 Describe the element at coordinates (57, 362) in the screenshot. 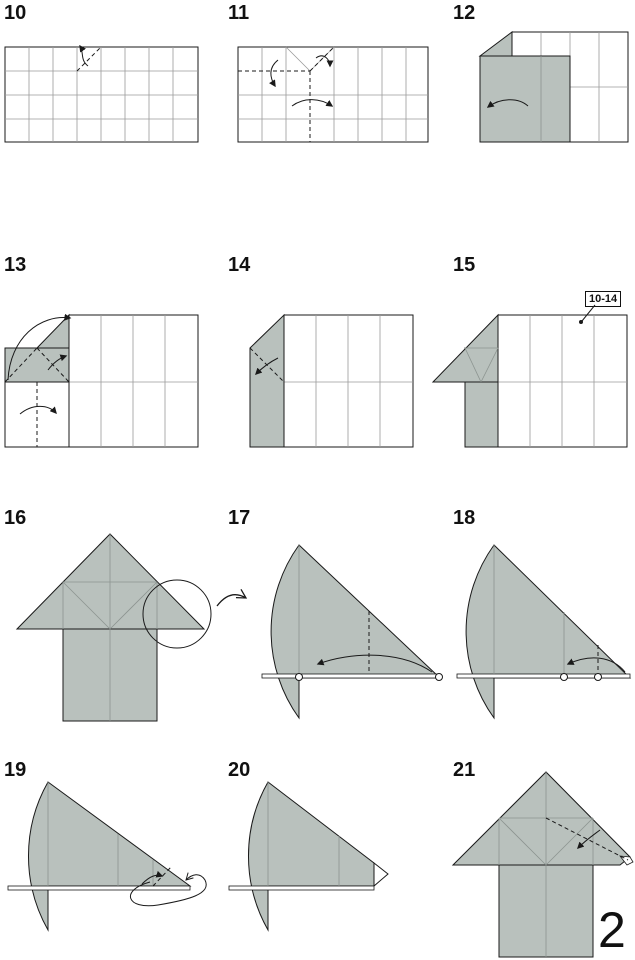

I see `step-13-arrow-small` at that location.